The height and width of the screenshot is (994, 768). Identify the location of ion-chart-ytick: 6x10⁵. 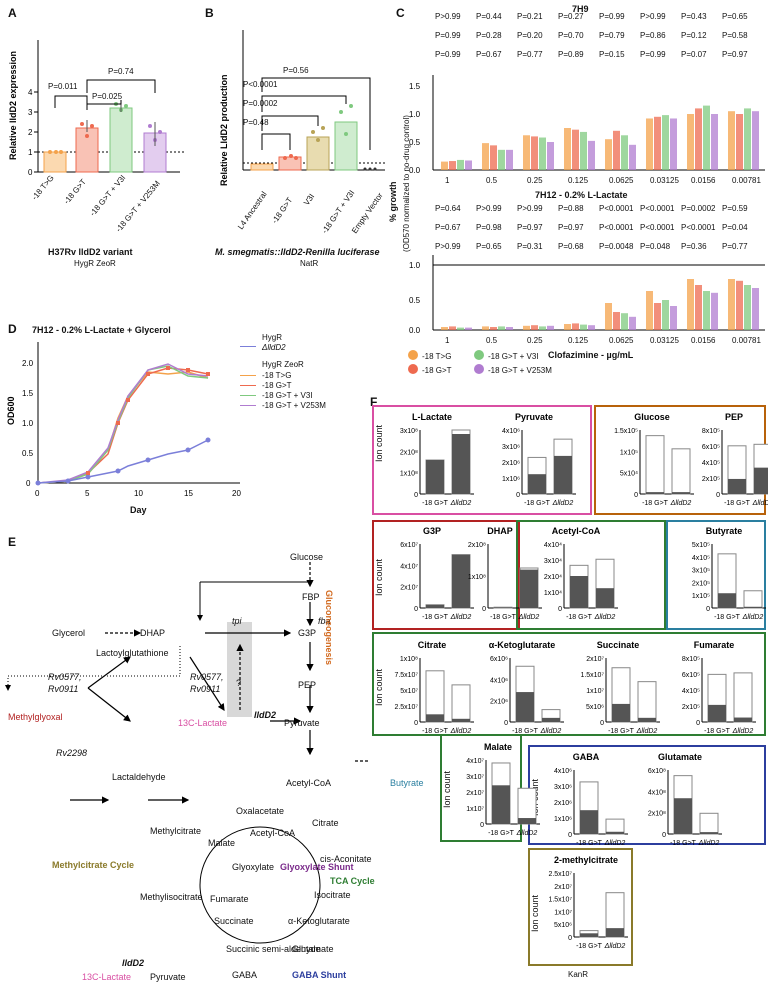
(691, 675).